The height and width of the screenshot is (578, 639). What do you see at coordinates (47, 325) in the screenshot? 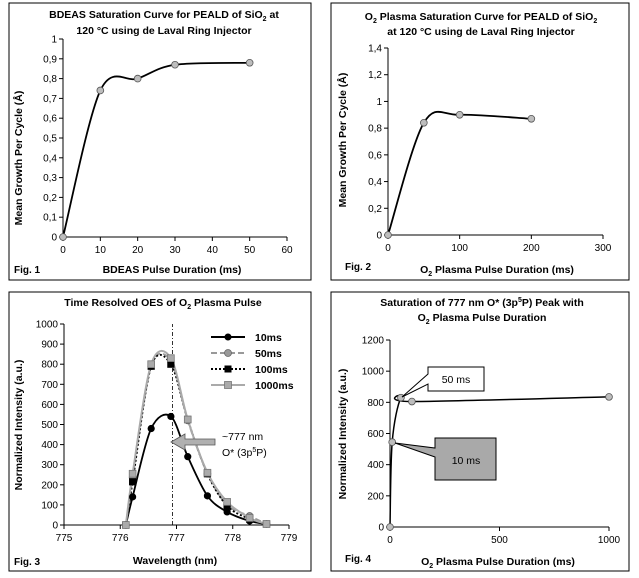
I see `fig3-y-tick-label: 1000` at bounding box center [47, 325].